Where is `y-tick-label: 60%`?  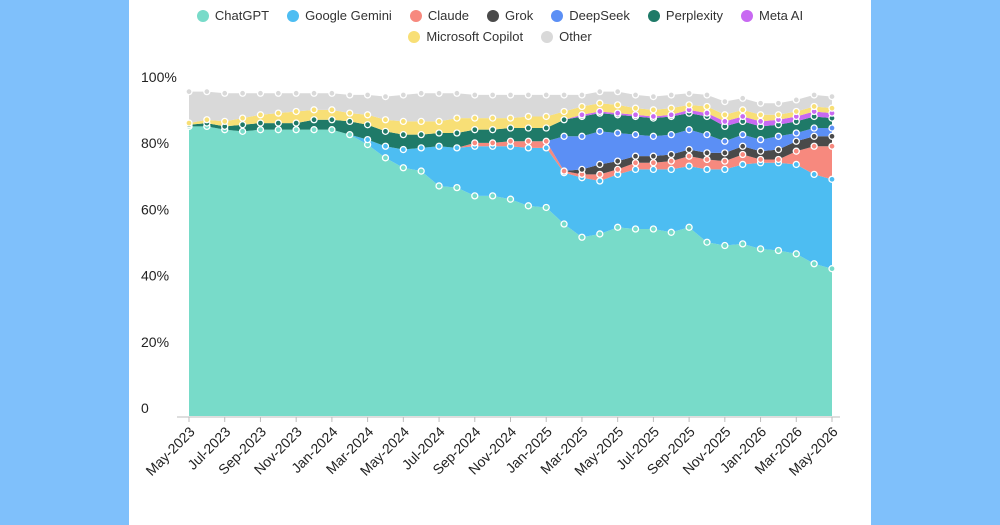 y-tick-label: 60% is located at coordinates (155, 209).